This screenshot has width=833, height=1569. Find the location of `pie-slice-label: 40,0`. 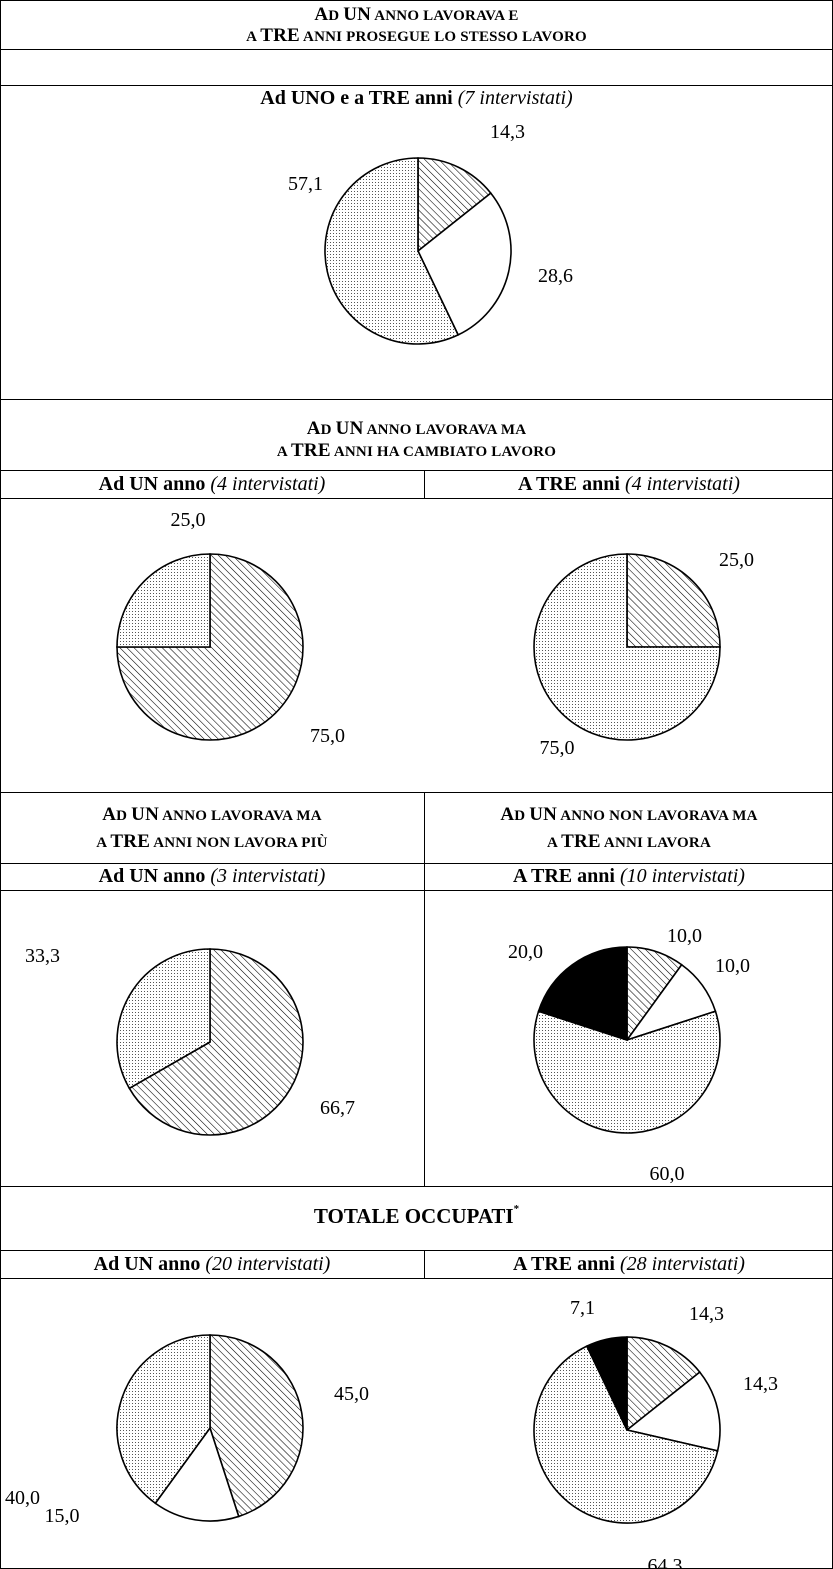

pie-slice-label: 40,0 is located at coordinates (22, 1498).